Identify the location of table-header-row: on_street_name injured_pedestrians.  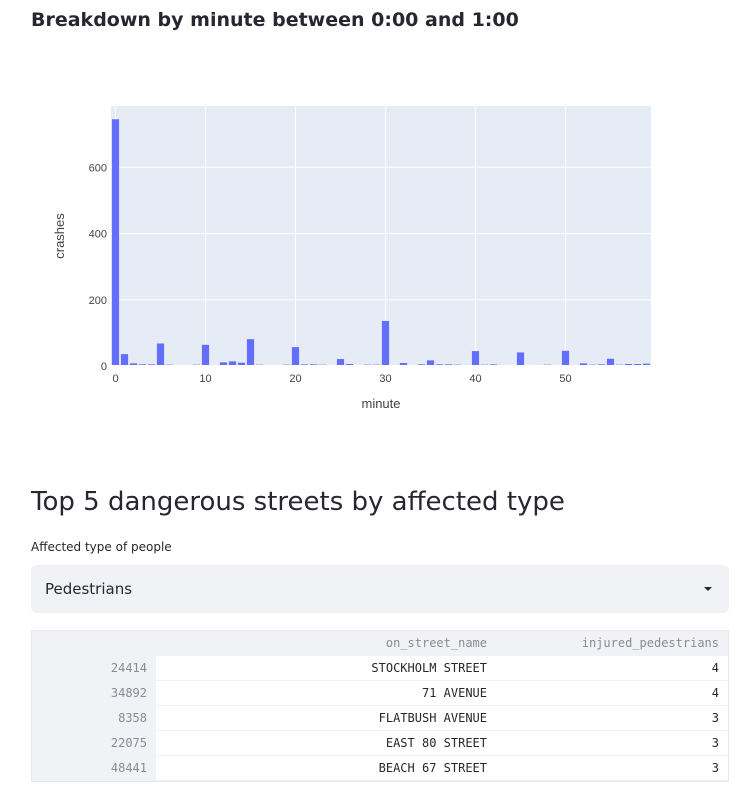
(380, 643).